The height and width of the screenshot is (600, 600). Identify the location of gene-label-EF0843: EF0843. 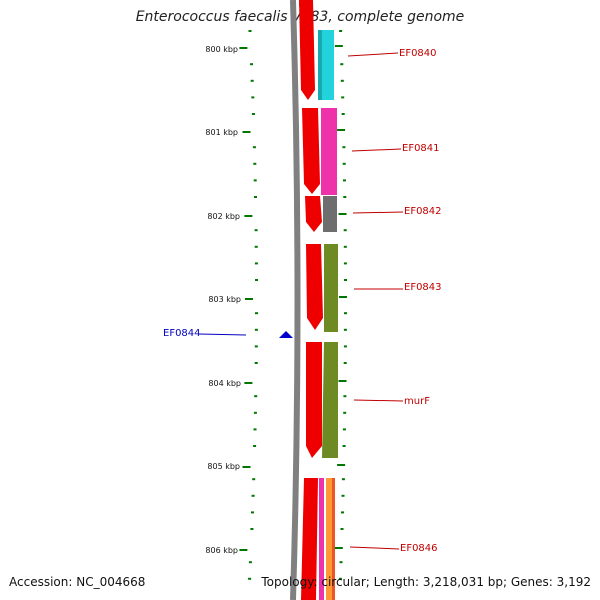
(423, 287).